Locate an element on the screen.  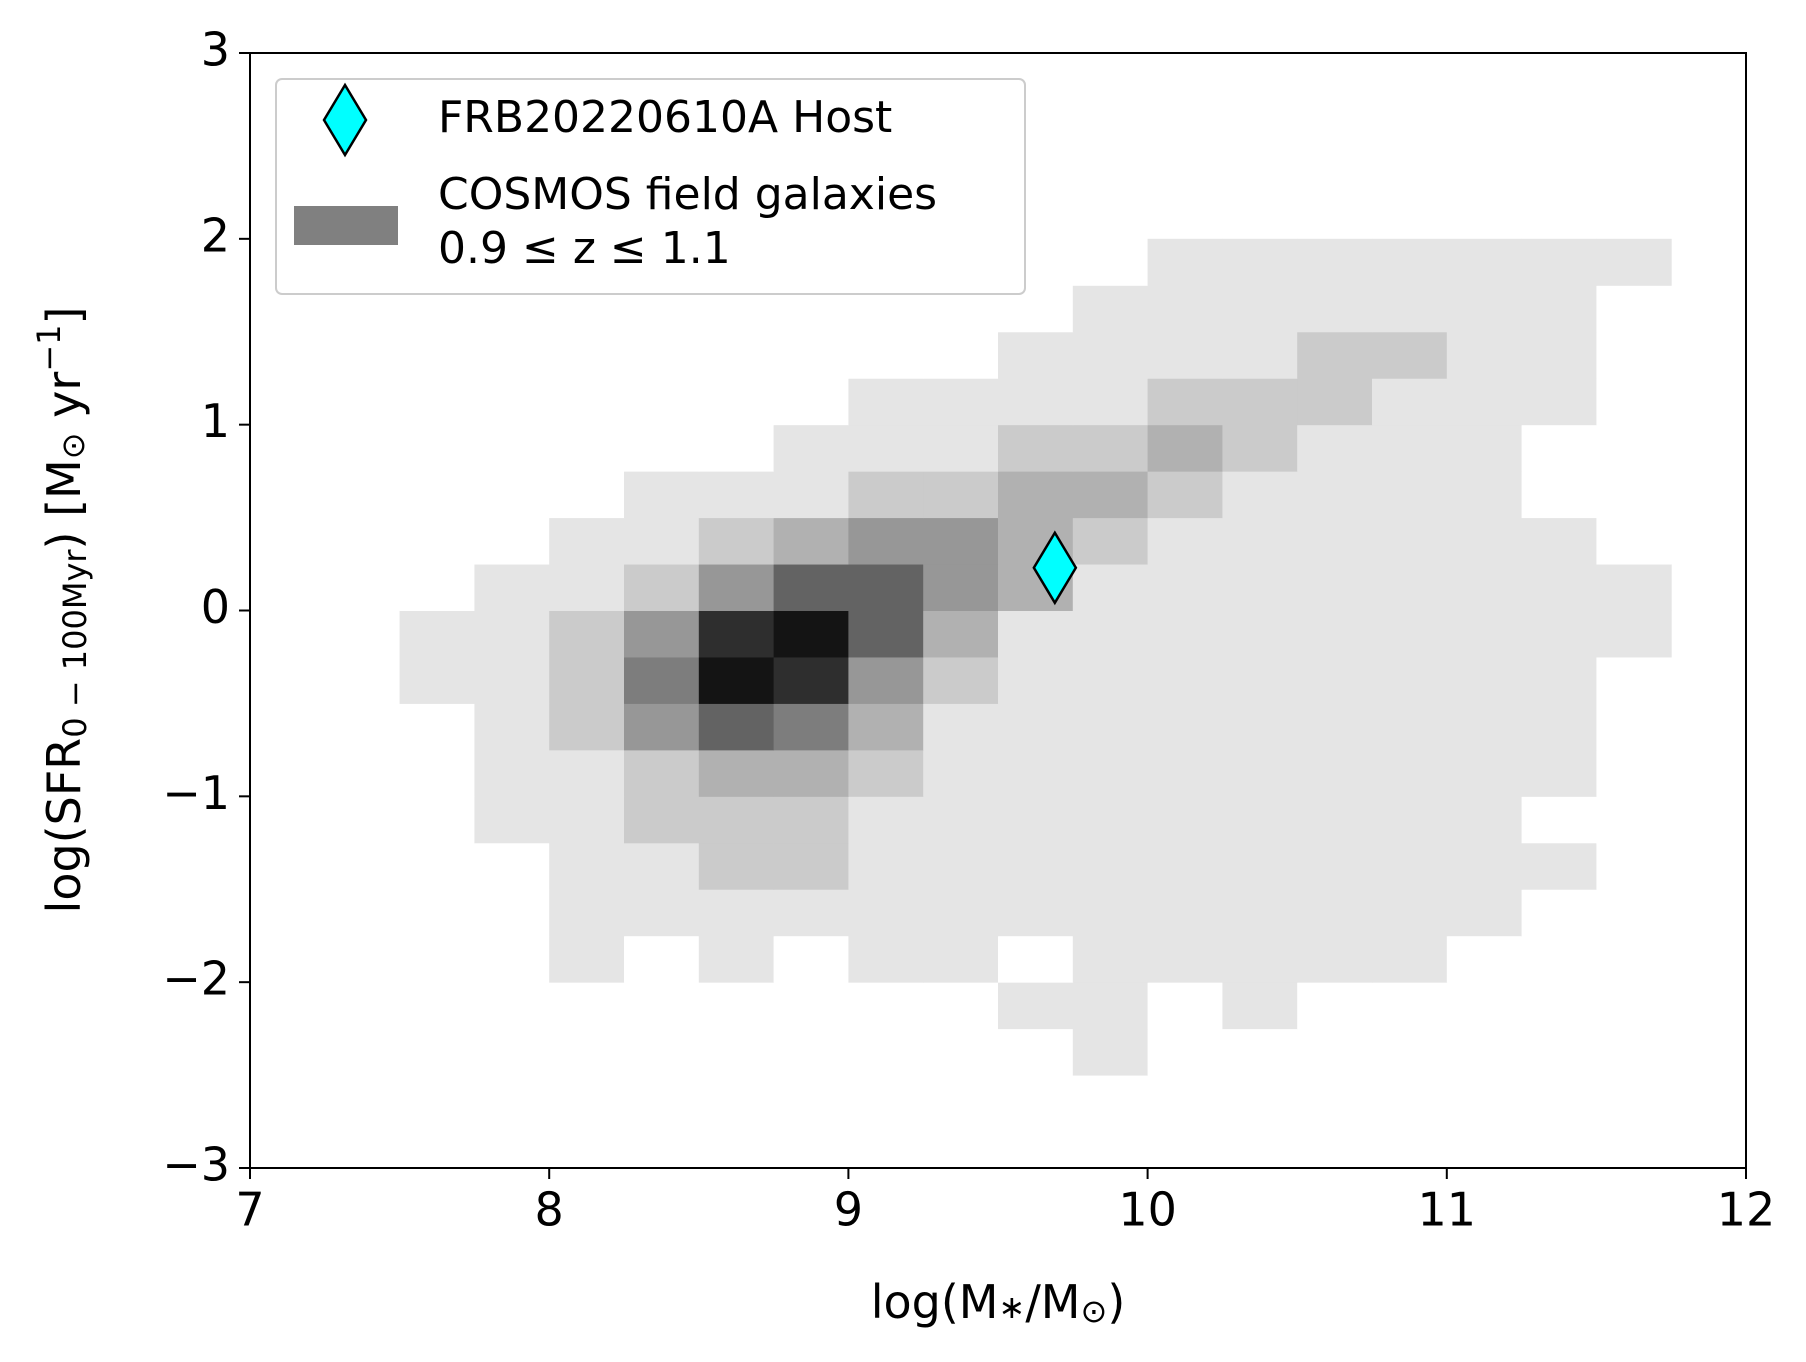
y-tick-label: 2 is located at coordinates (215, 235).